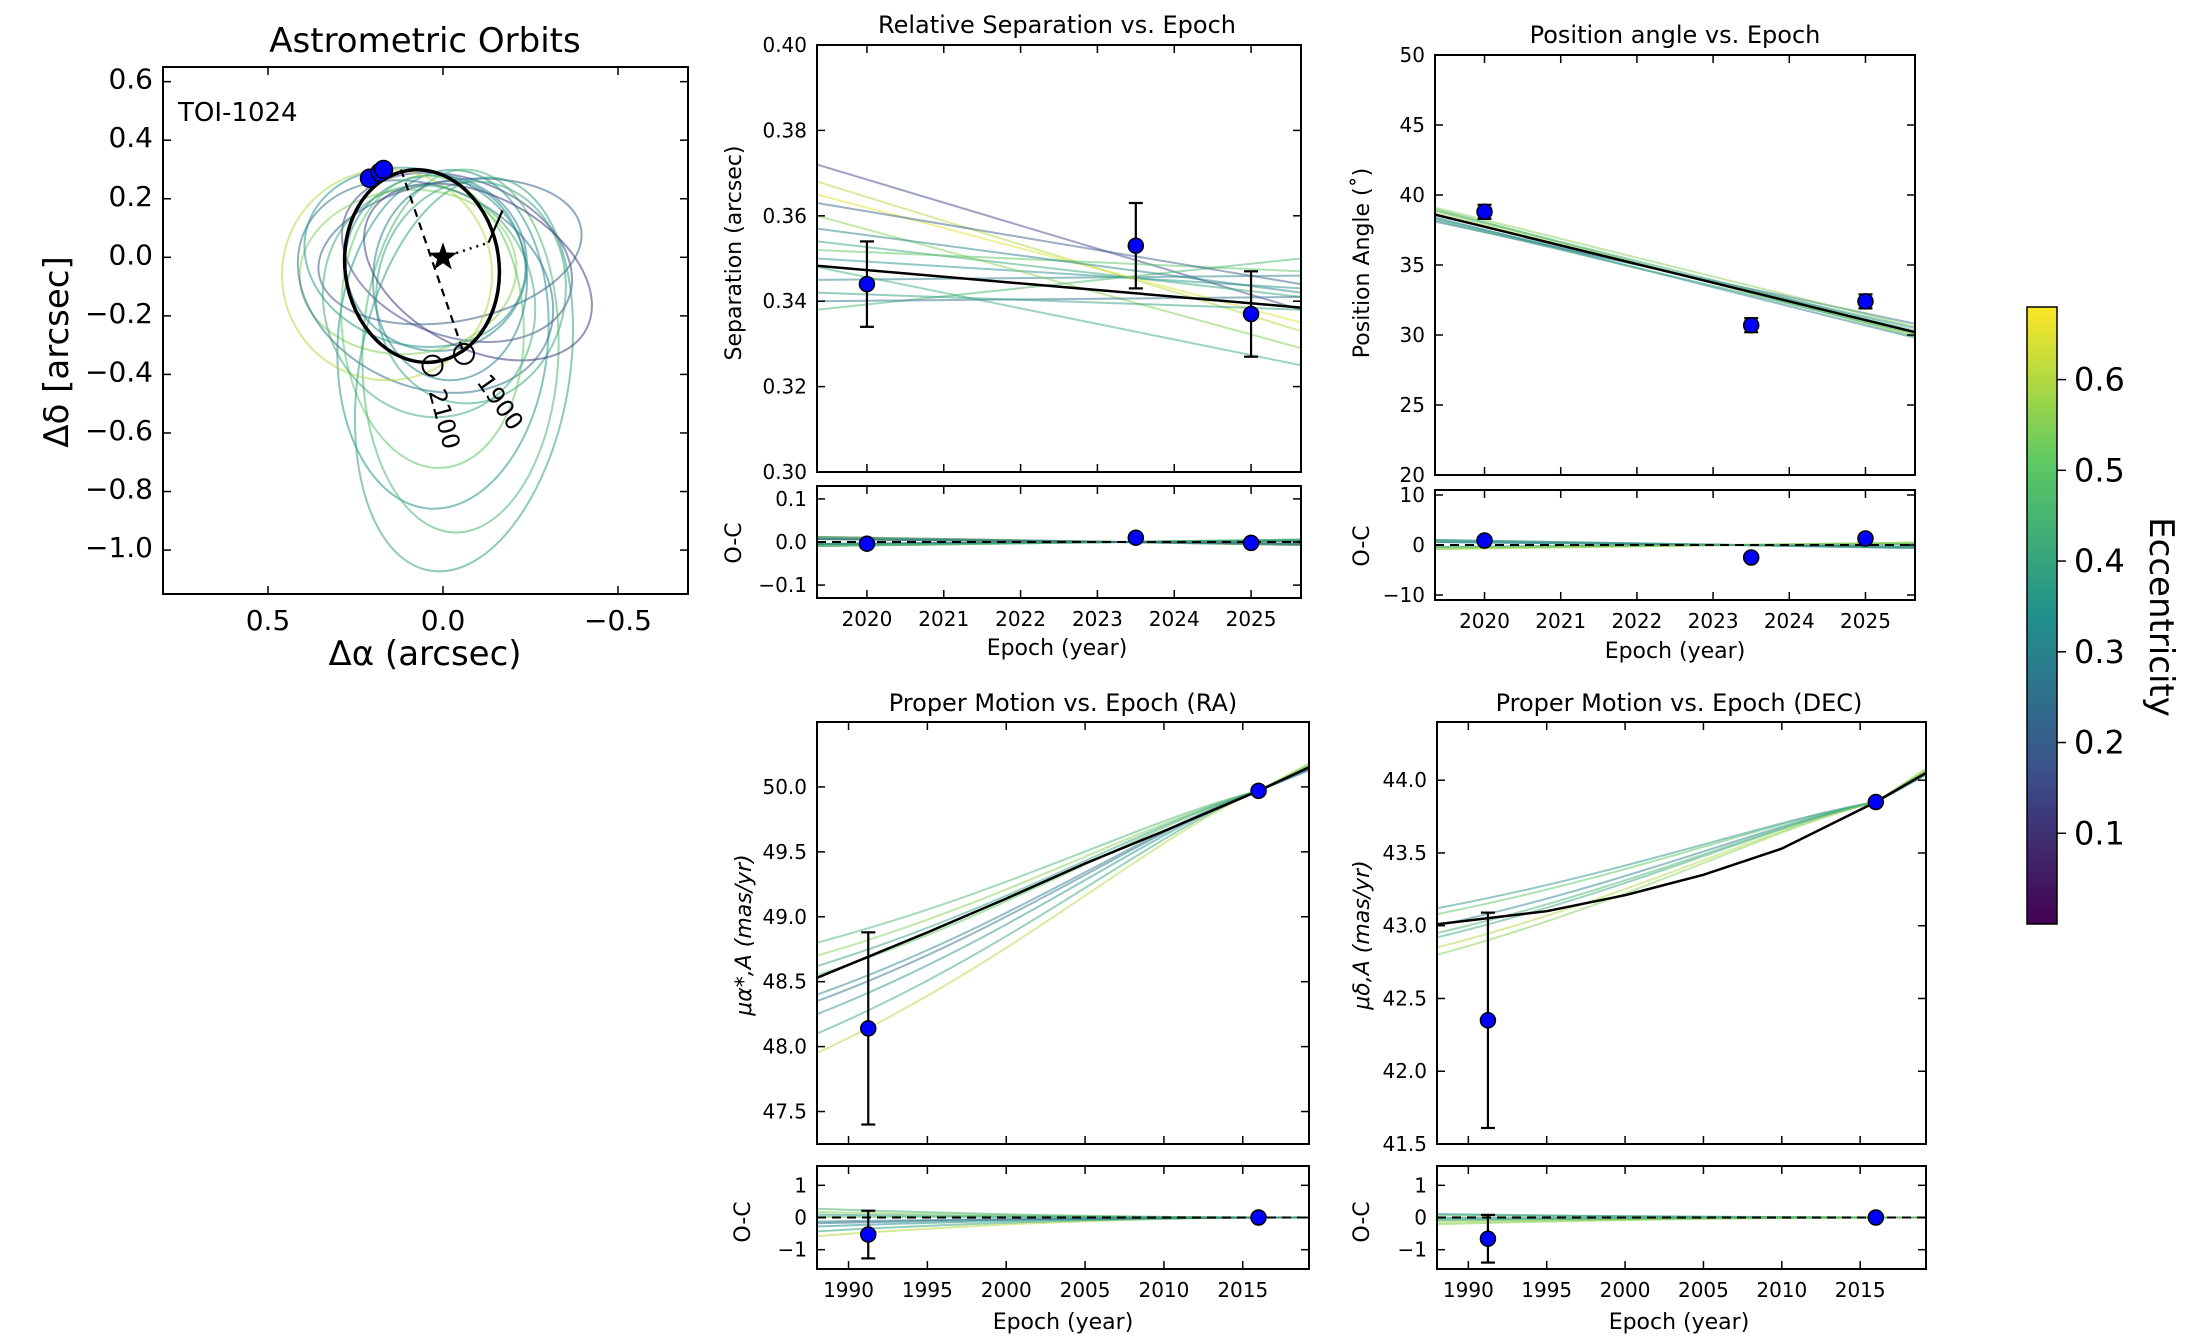  I want to click on pa-ytick-label: 45, so click(1412, 125).